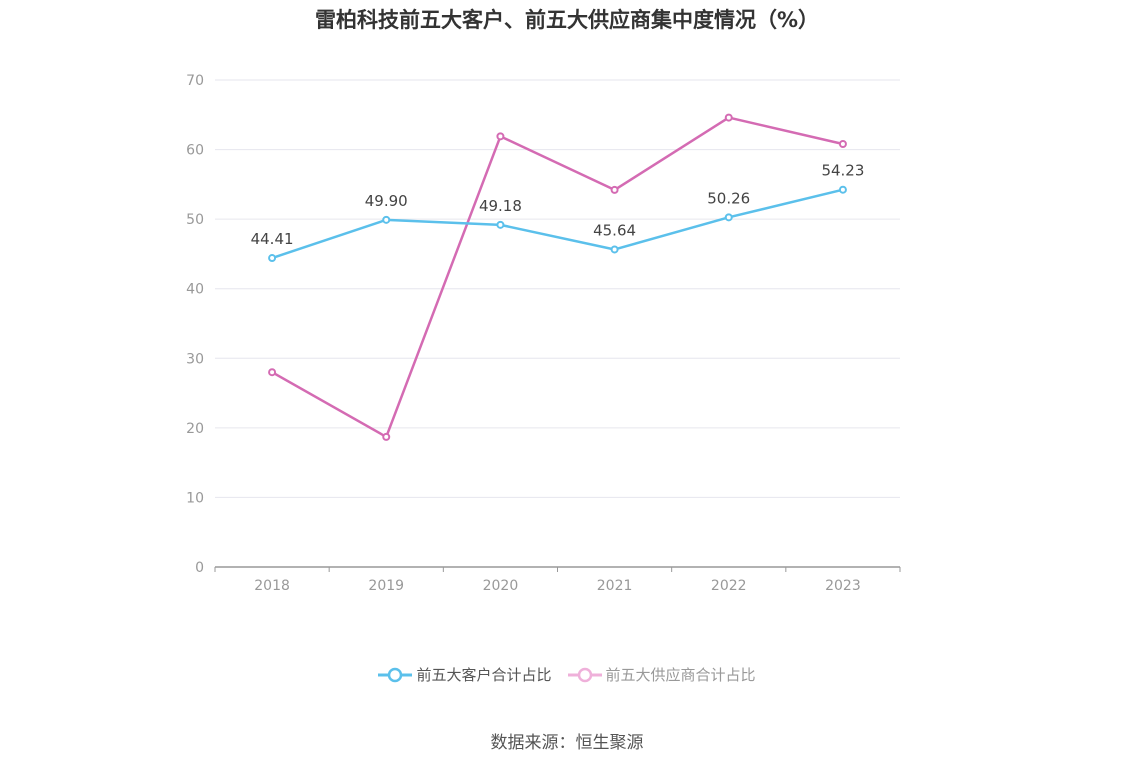 The width and height of the screenshot is (1134, 766). What do you see at coordinates (567, 743) in the screenshot?
I see `data-source-note: 数据来源：恒生聚源` at bounding box center [567, 743].